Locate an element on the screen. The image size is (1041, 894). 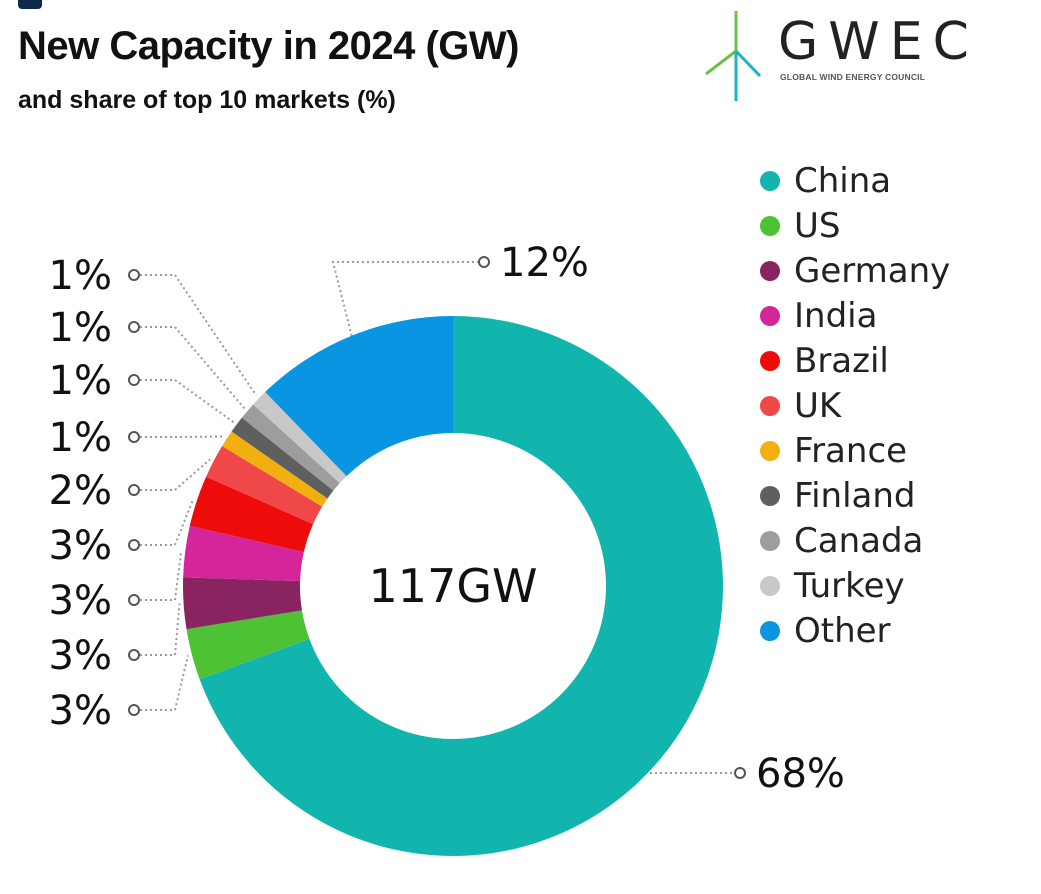
legend-item-brazil: Brazil is located at coordinates (855, 360).